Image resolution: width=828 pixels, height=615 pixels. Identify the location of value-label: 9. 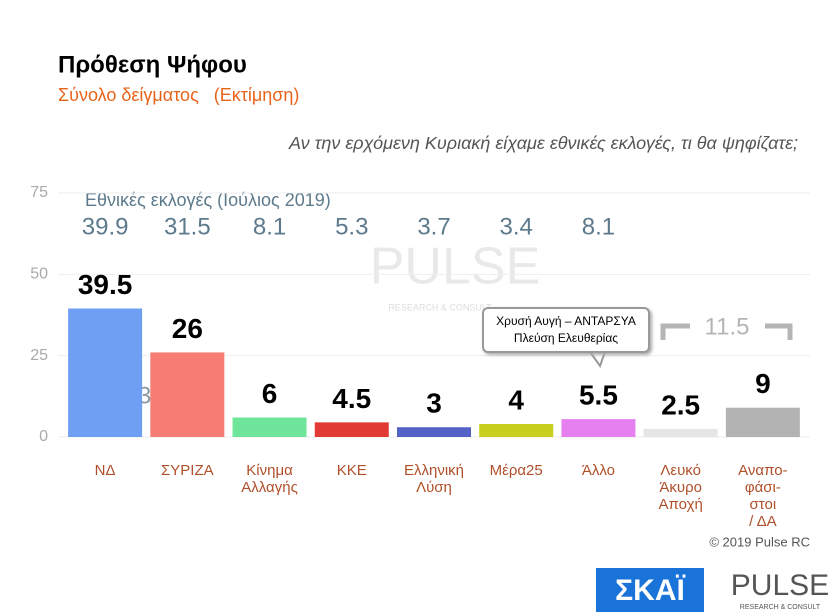
(763, 383).